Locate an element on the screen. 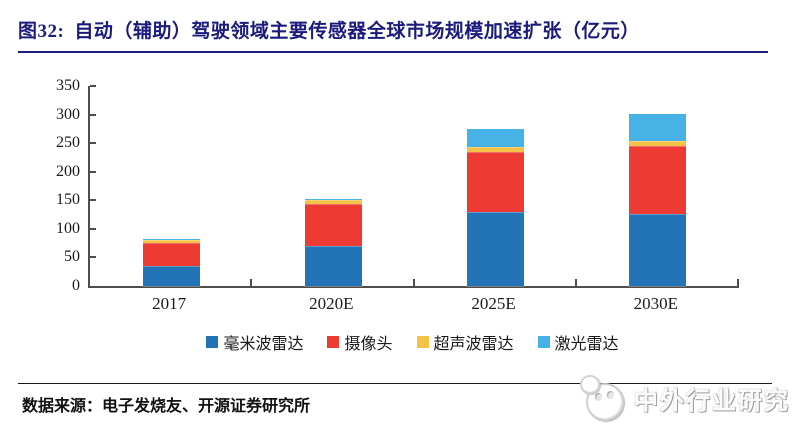  legend-label: 超声波雷达 is located at coordinates (473, 344).